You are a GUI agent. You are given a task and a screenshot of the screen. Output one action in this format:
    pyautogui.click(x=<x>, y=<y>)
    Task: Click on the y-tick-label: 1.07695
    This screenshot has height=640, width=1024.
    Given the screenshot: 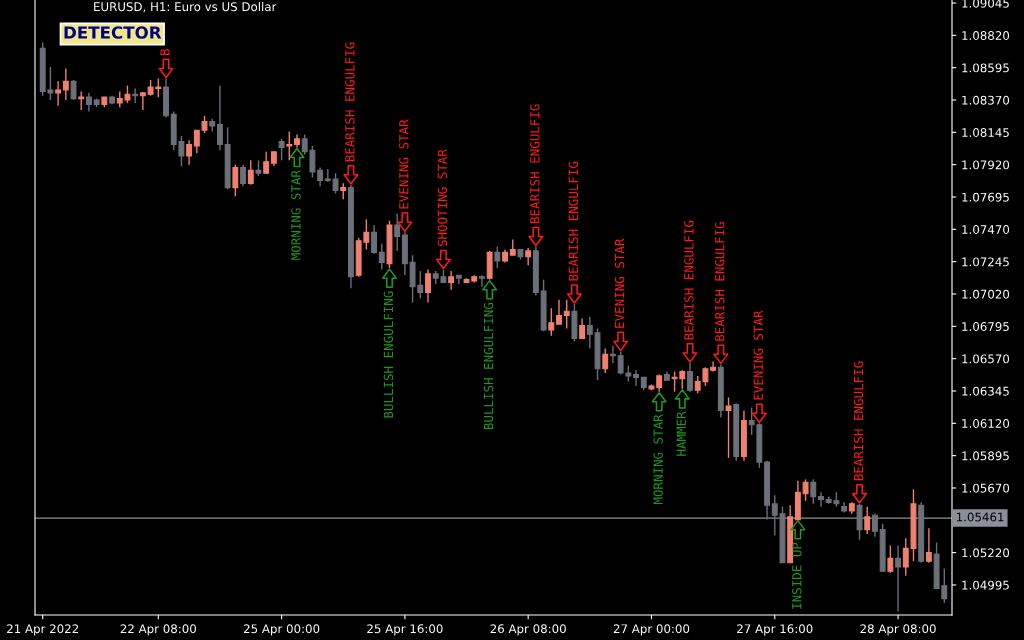 What is the action you would take?
    pyautogui.click(x=985, y=197)
    